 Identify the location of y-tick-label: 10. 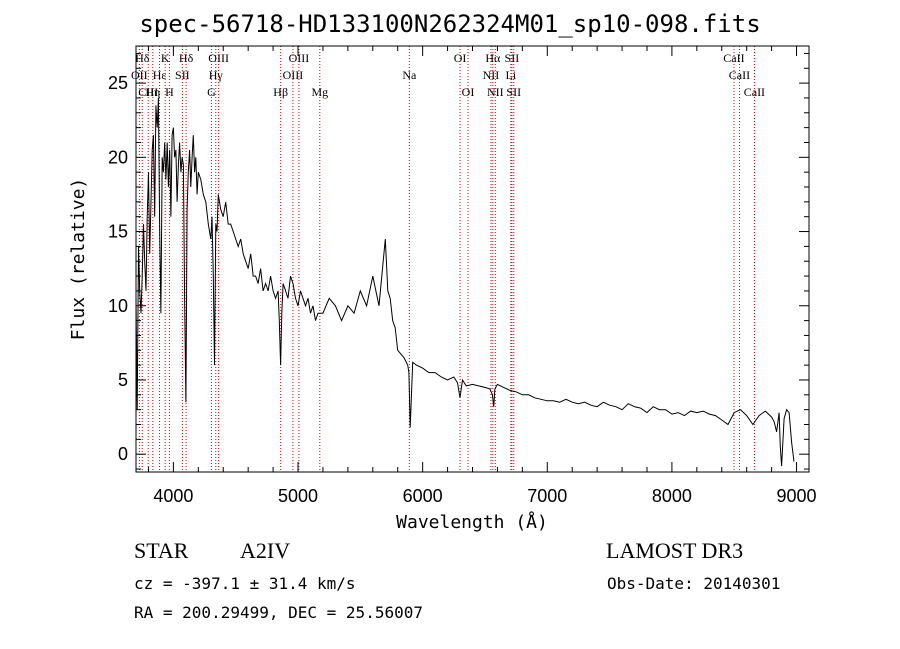
(118, 306).